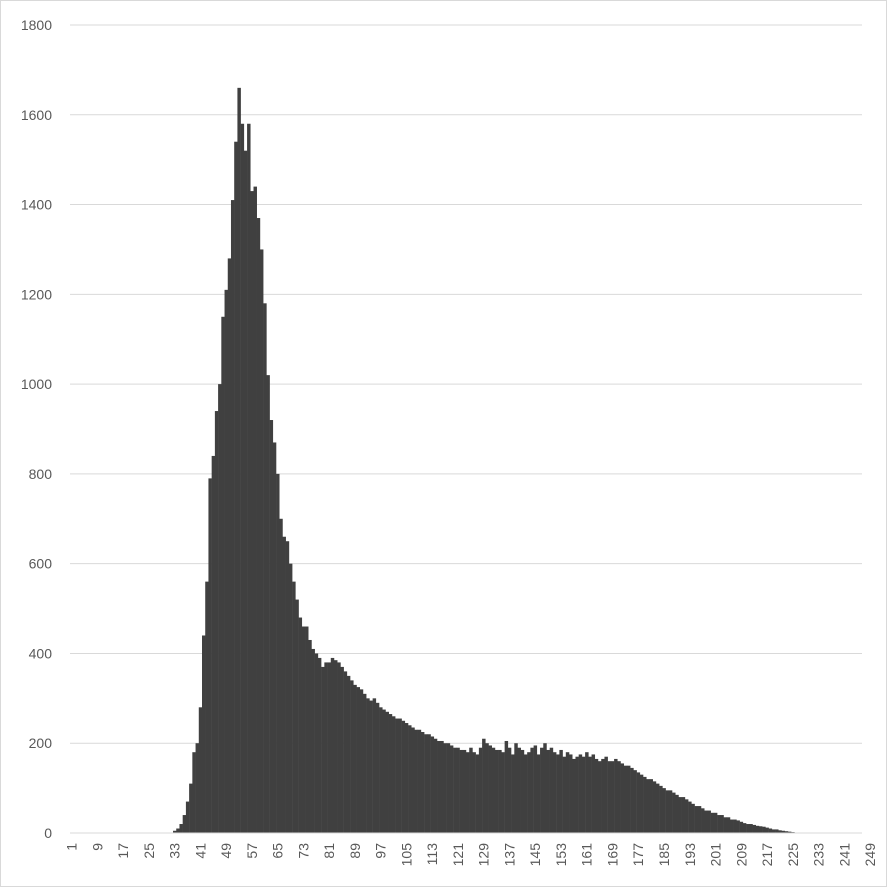 The height and width of the screenshot is (887, 887). Describe the element at coordinates (175, 851) in the screenshot. I see `x-tick-label: 33` at that location.